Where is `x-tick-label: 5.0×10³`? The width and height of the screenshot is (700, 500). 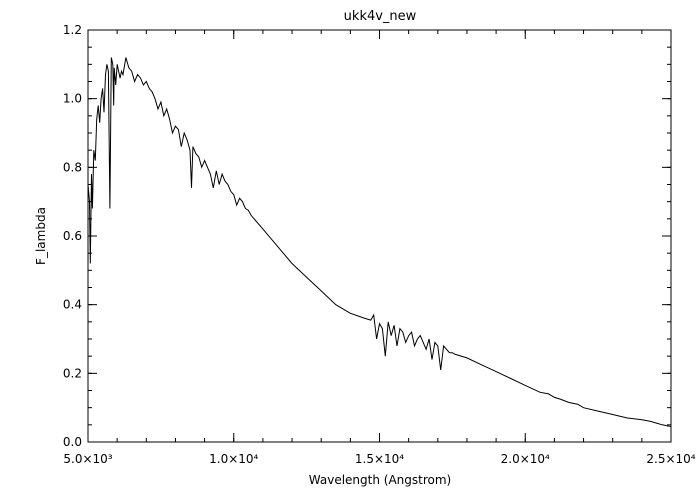 x-tick-label: 5.0×10³ is located at coordinates (87, 459).